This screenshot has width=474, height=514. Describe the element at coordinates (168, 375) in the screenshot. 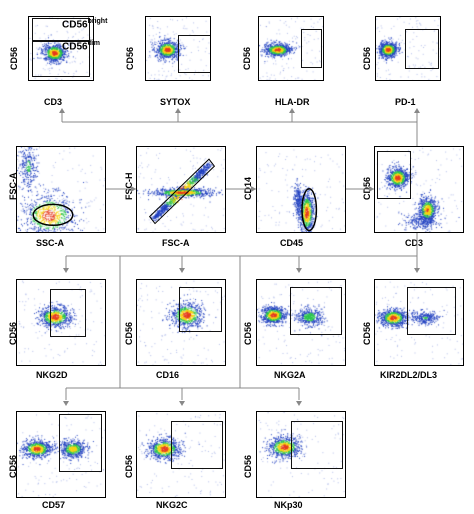

I see `x-axis-label: CD16` at that location.